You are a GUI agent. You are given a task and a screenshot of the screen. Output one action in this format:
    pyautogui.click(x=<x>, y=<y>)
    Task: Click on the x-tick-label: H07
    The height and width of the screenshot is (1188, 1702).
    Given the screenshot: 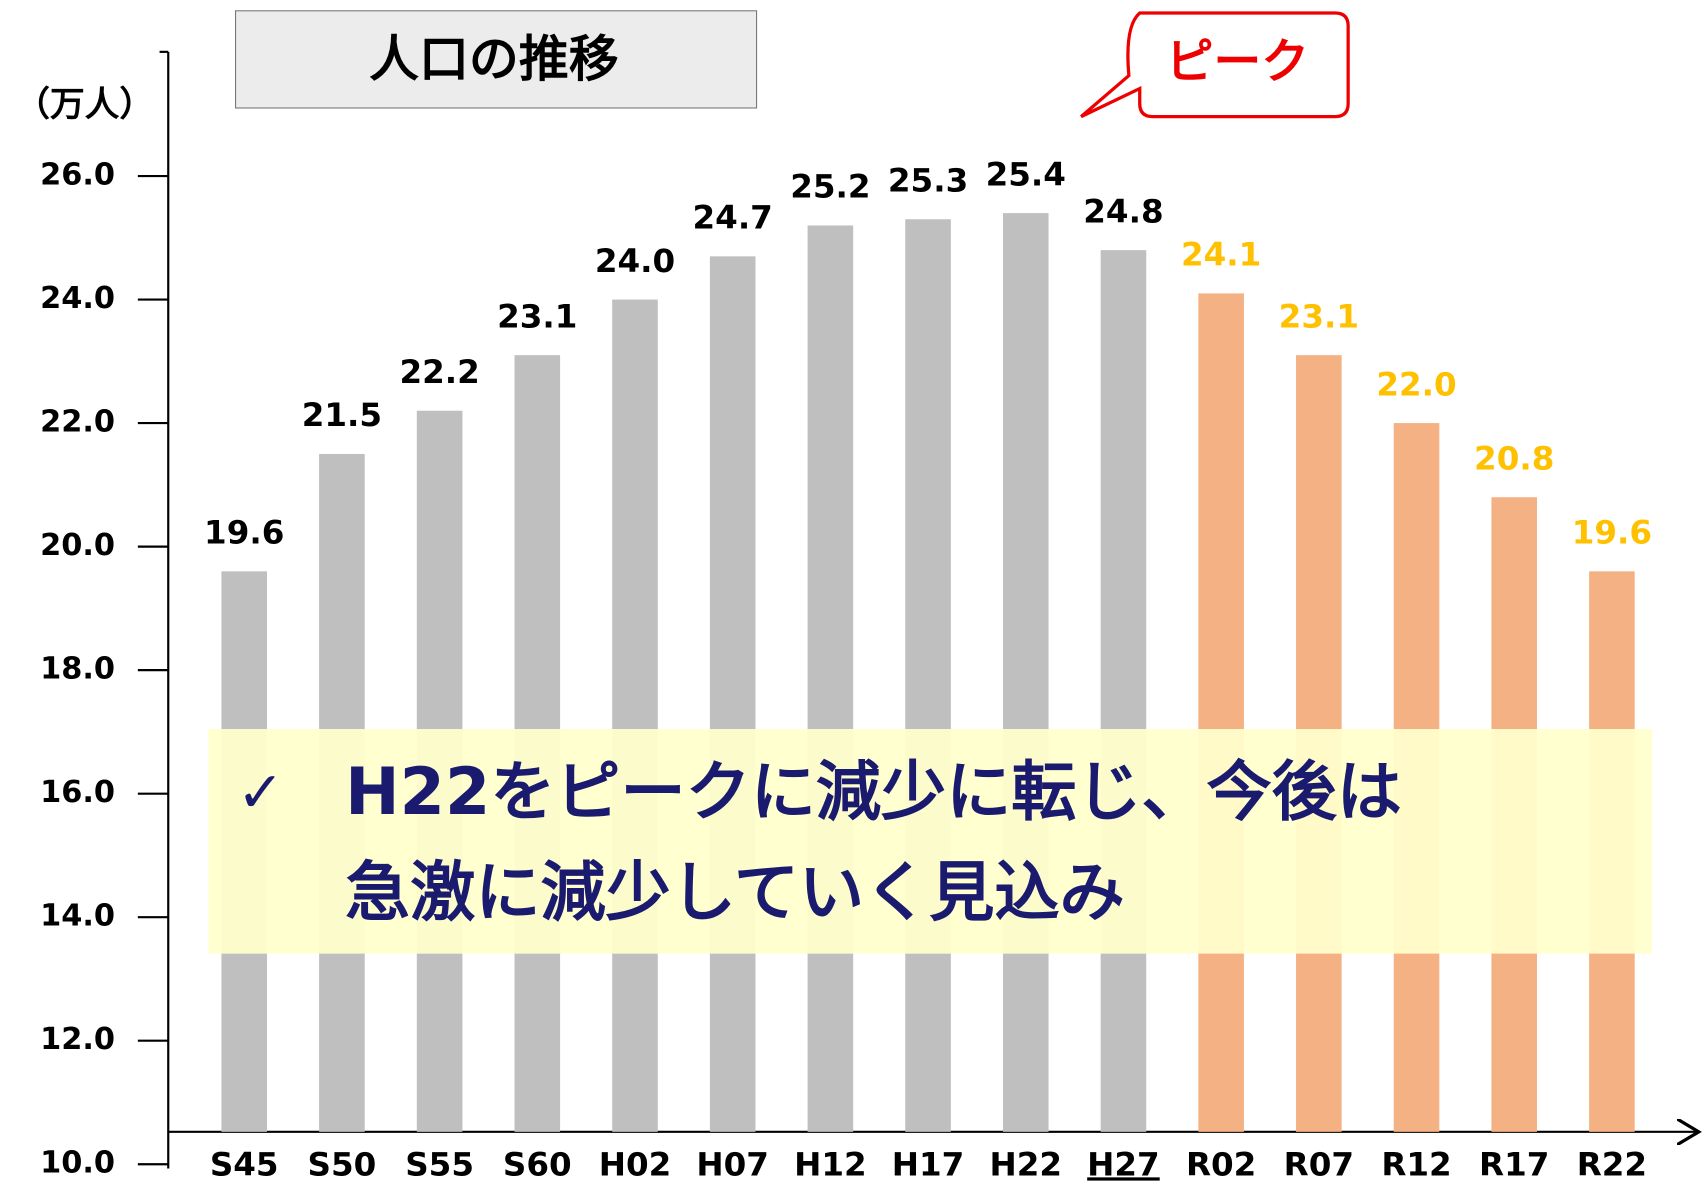 What is the action you would take?
    pyautogui.click(x=732, y=1164)
    